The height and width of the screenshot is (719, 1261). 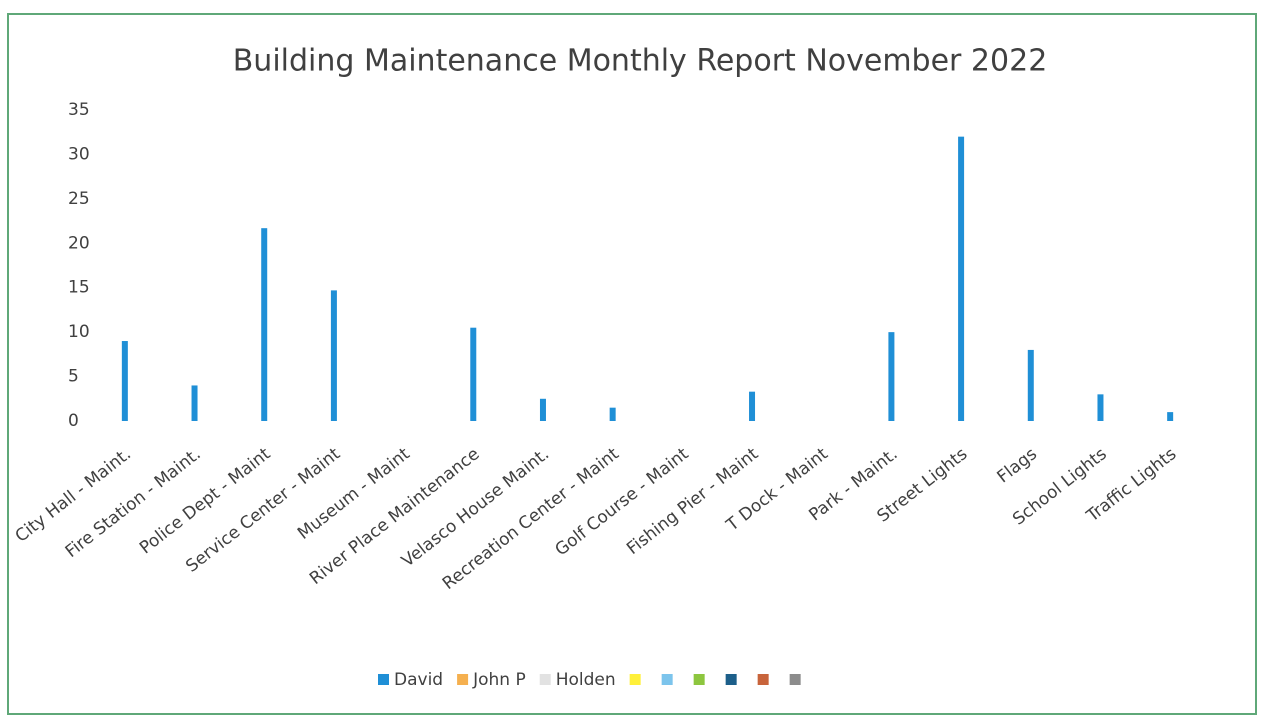 What do you see at coordinates (79, 243) in the screenshot?
I see `y-tick-label: 20` at bounding box center [79, 243].